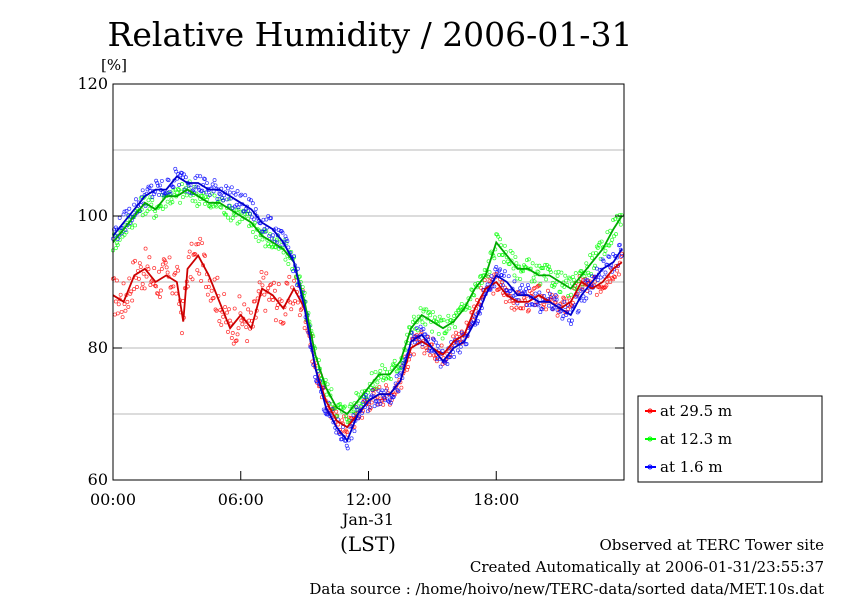  Describe the element at coordinates (370, 34) in the screenshot. I see `chart-title: Relative Humidity / 2006-01-31` at that location.